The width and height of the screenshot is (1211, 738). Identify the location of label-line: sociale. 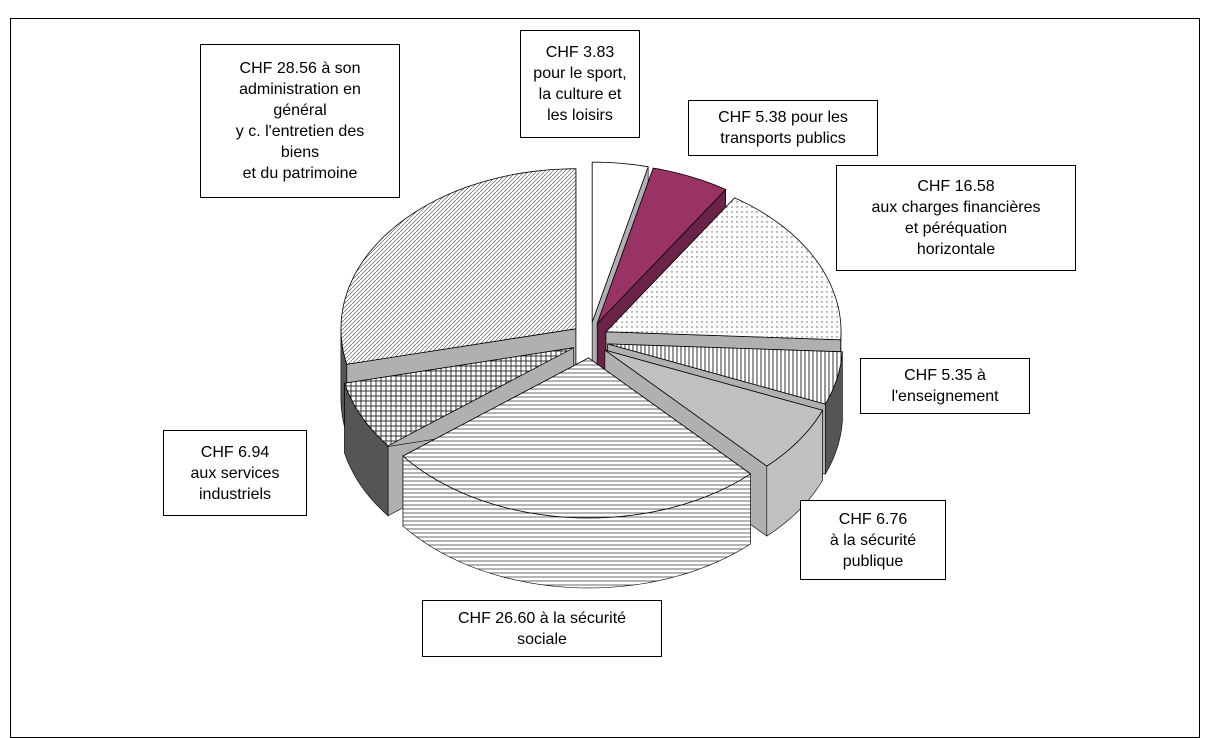
(542, 639).